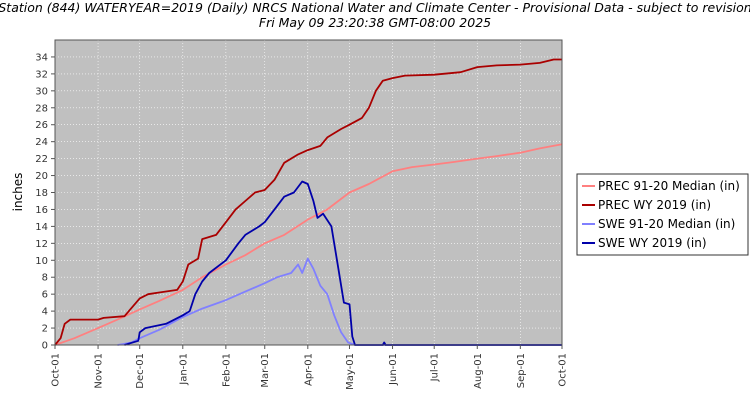 Image resolution: width=750 pixels, height=400 pixels. Describe the element at coordinates (350, 371) in the screenshot. I see `x-tick-label: May-01` at that location.